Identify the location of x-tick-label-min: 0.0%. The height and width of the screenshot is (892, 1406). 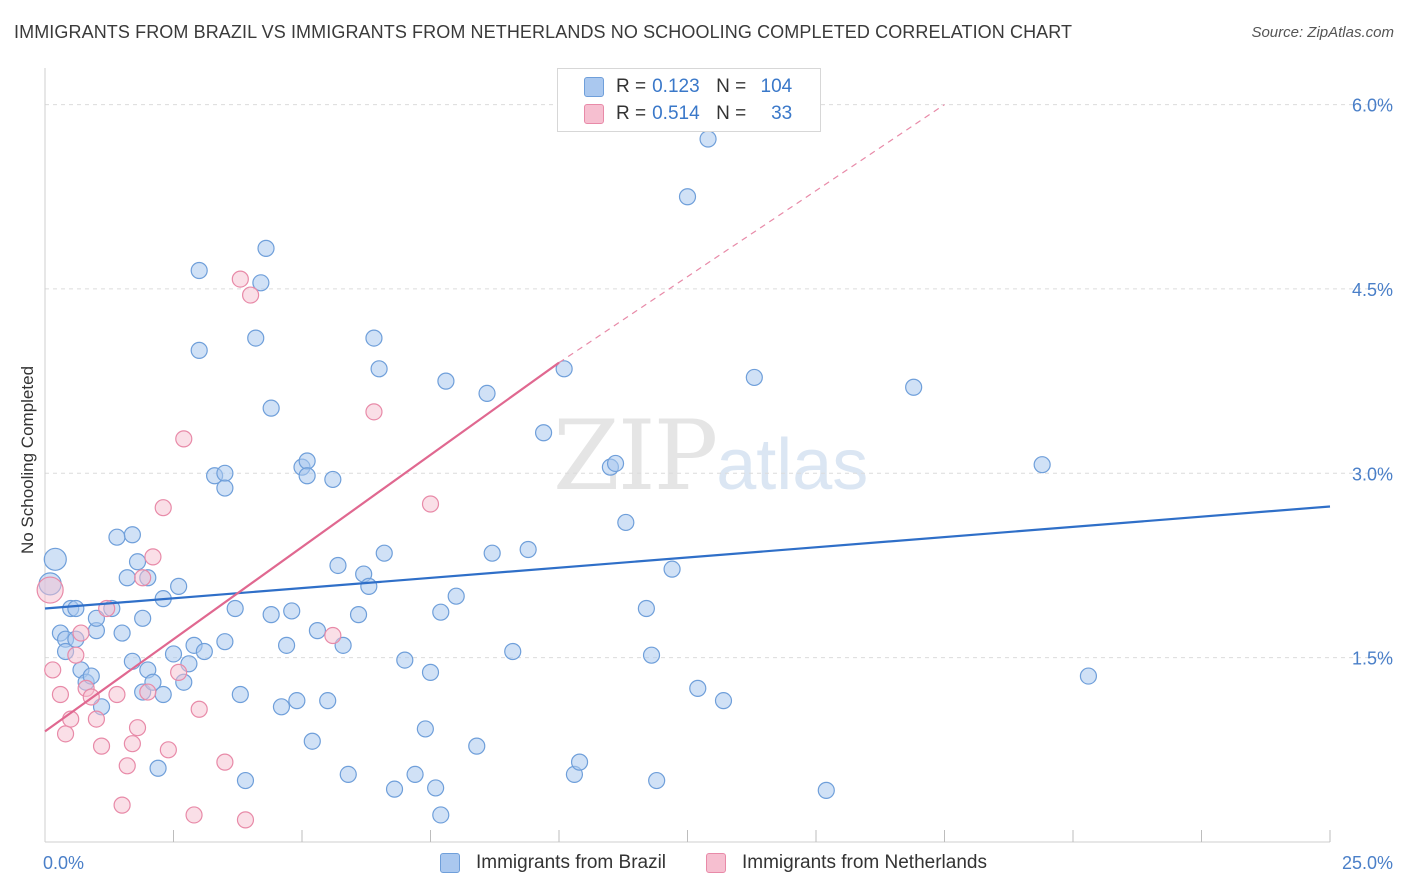
(63, 863).